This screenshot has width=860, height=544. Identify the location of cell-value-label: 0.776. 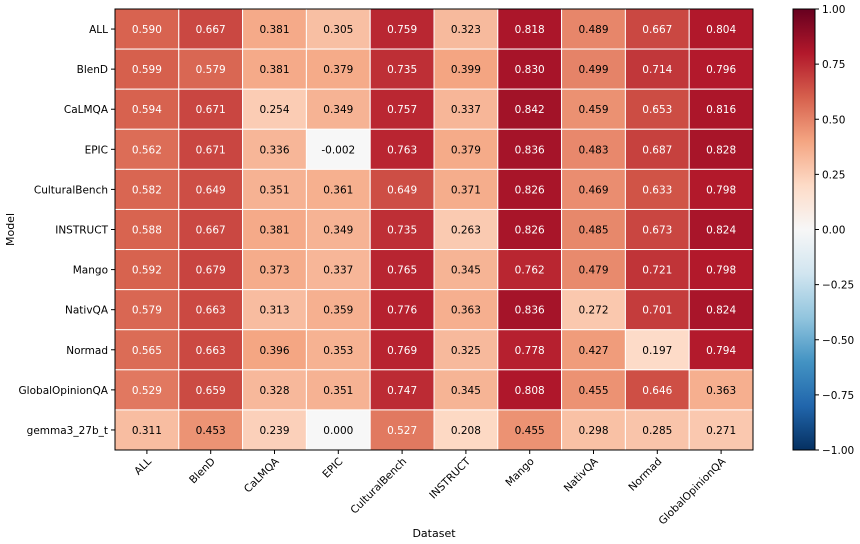
(402, 311).